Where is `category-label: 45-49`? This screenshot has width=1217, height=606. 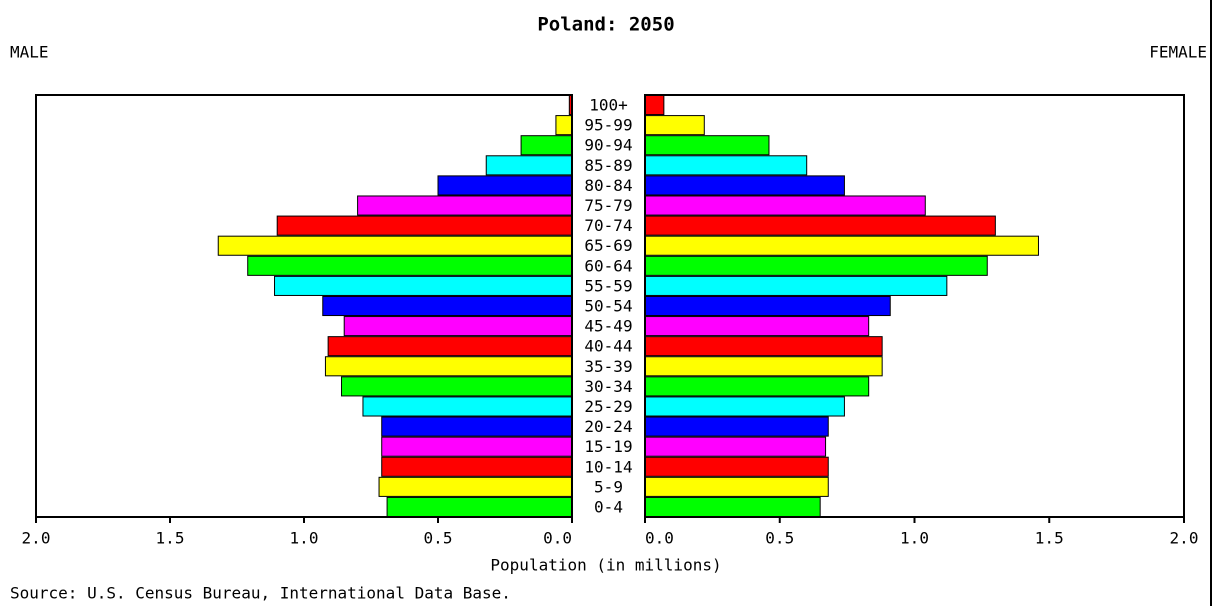 category-label: 45-49 is located at coordinates (608, 326).